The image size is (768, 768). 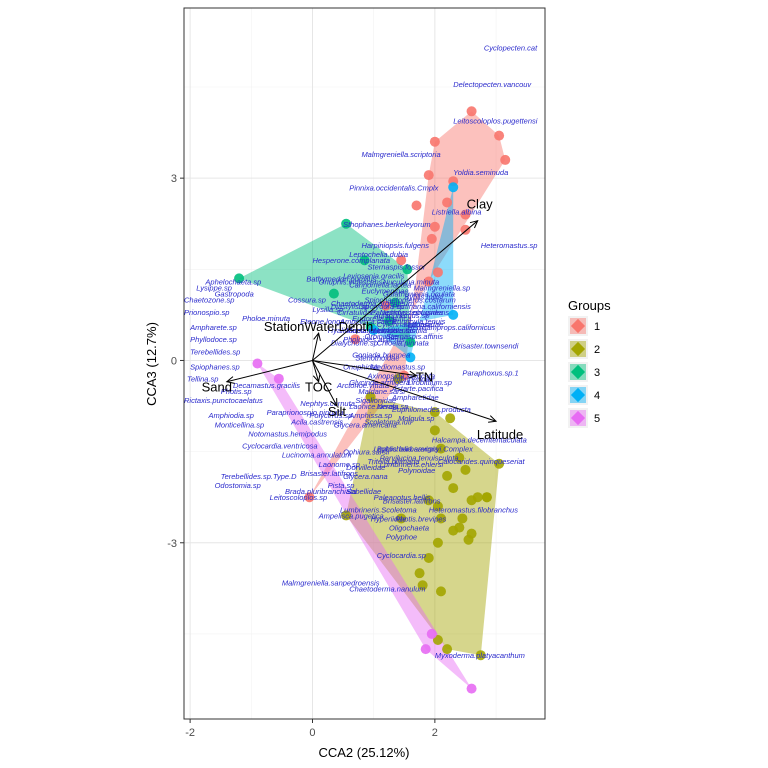 What do you see at coordinates (217, 387) in the screenshot?
I see `env-vector-label: Sand` at bounding box center [217, 387].